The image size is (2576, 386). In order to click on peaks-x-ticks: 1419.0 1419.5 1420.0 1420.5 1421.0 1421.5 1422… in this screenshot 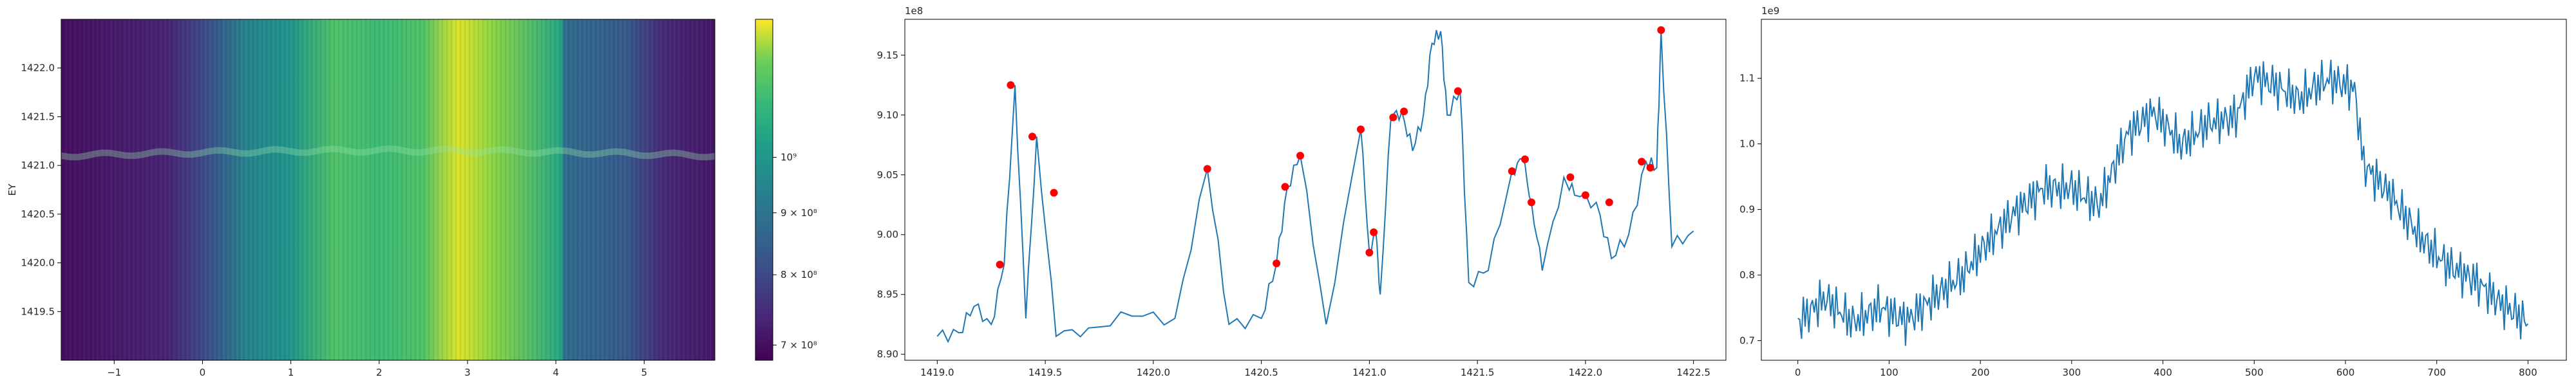, I will do `click(1315, 369)`.